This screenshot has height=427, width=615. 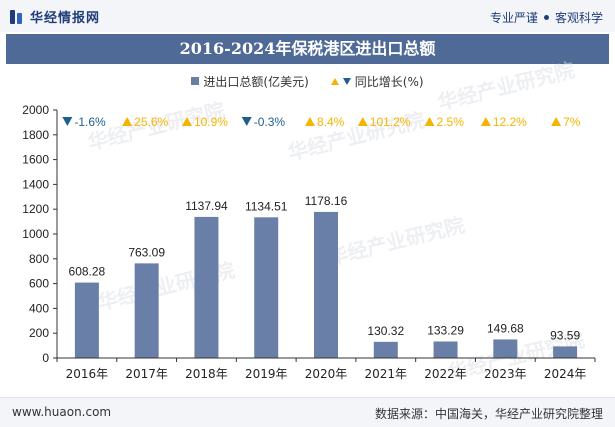 I want to click on bar-value-label: 93.59, so click(x=565, y=335).